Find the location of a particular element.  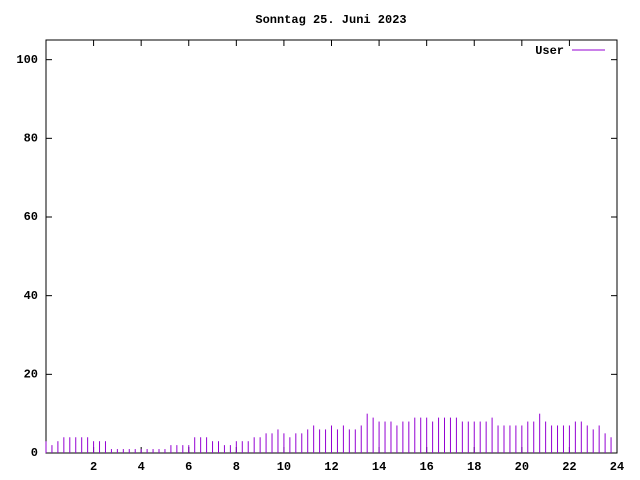

x-tick-label: 12 is located at coordinates (331, 467).